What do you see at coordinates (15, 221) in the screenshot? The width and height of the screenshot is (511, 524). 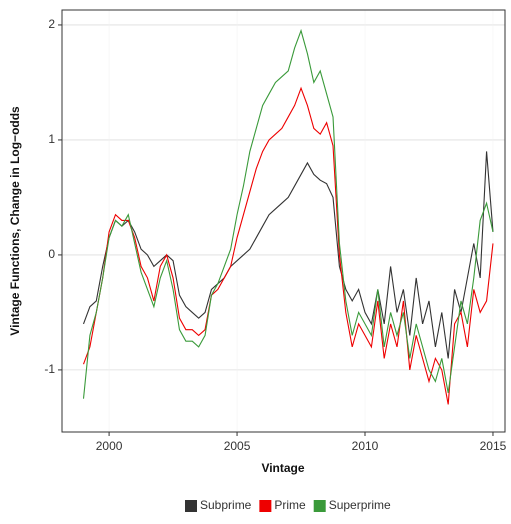 I see `y-axis-title: Vintage Functions, Change in Log−odds` at bounding box center [15, 221].